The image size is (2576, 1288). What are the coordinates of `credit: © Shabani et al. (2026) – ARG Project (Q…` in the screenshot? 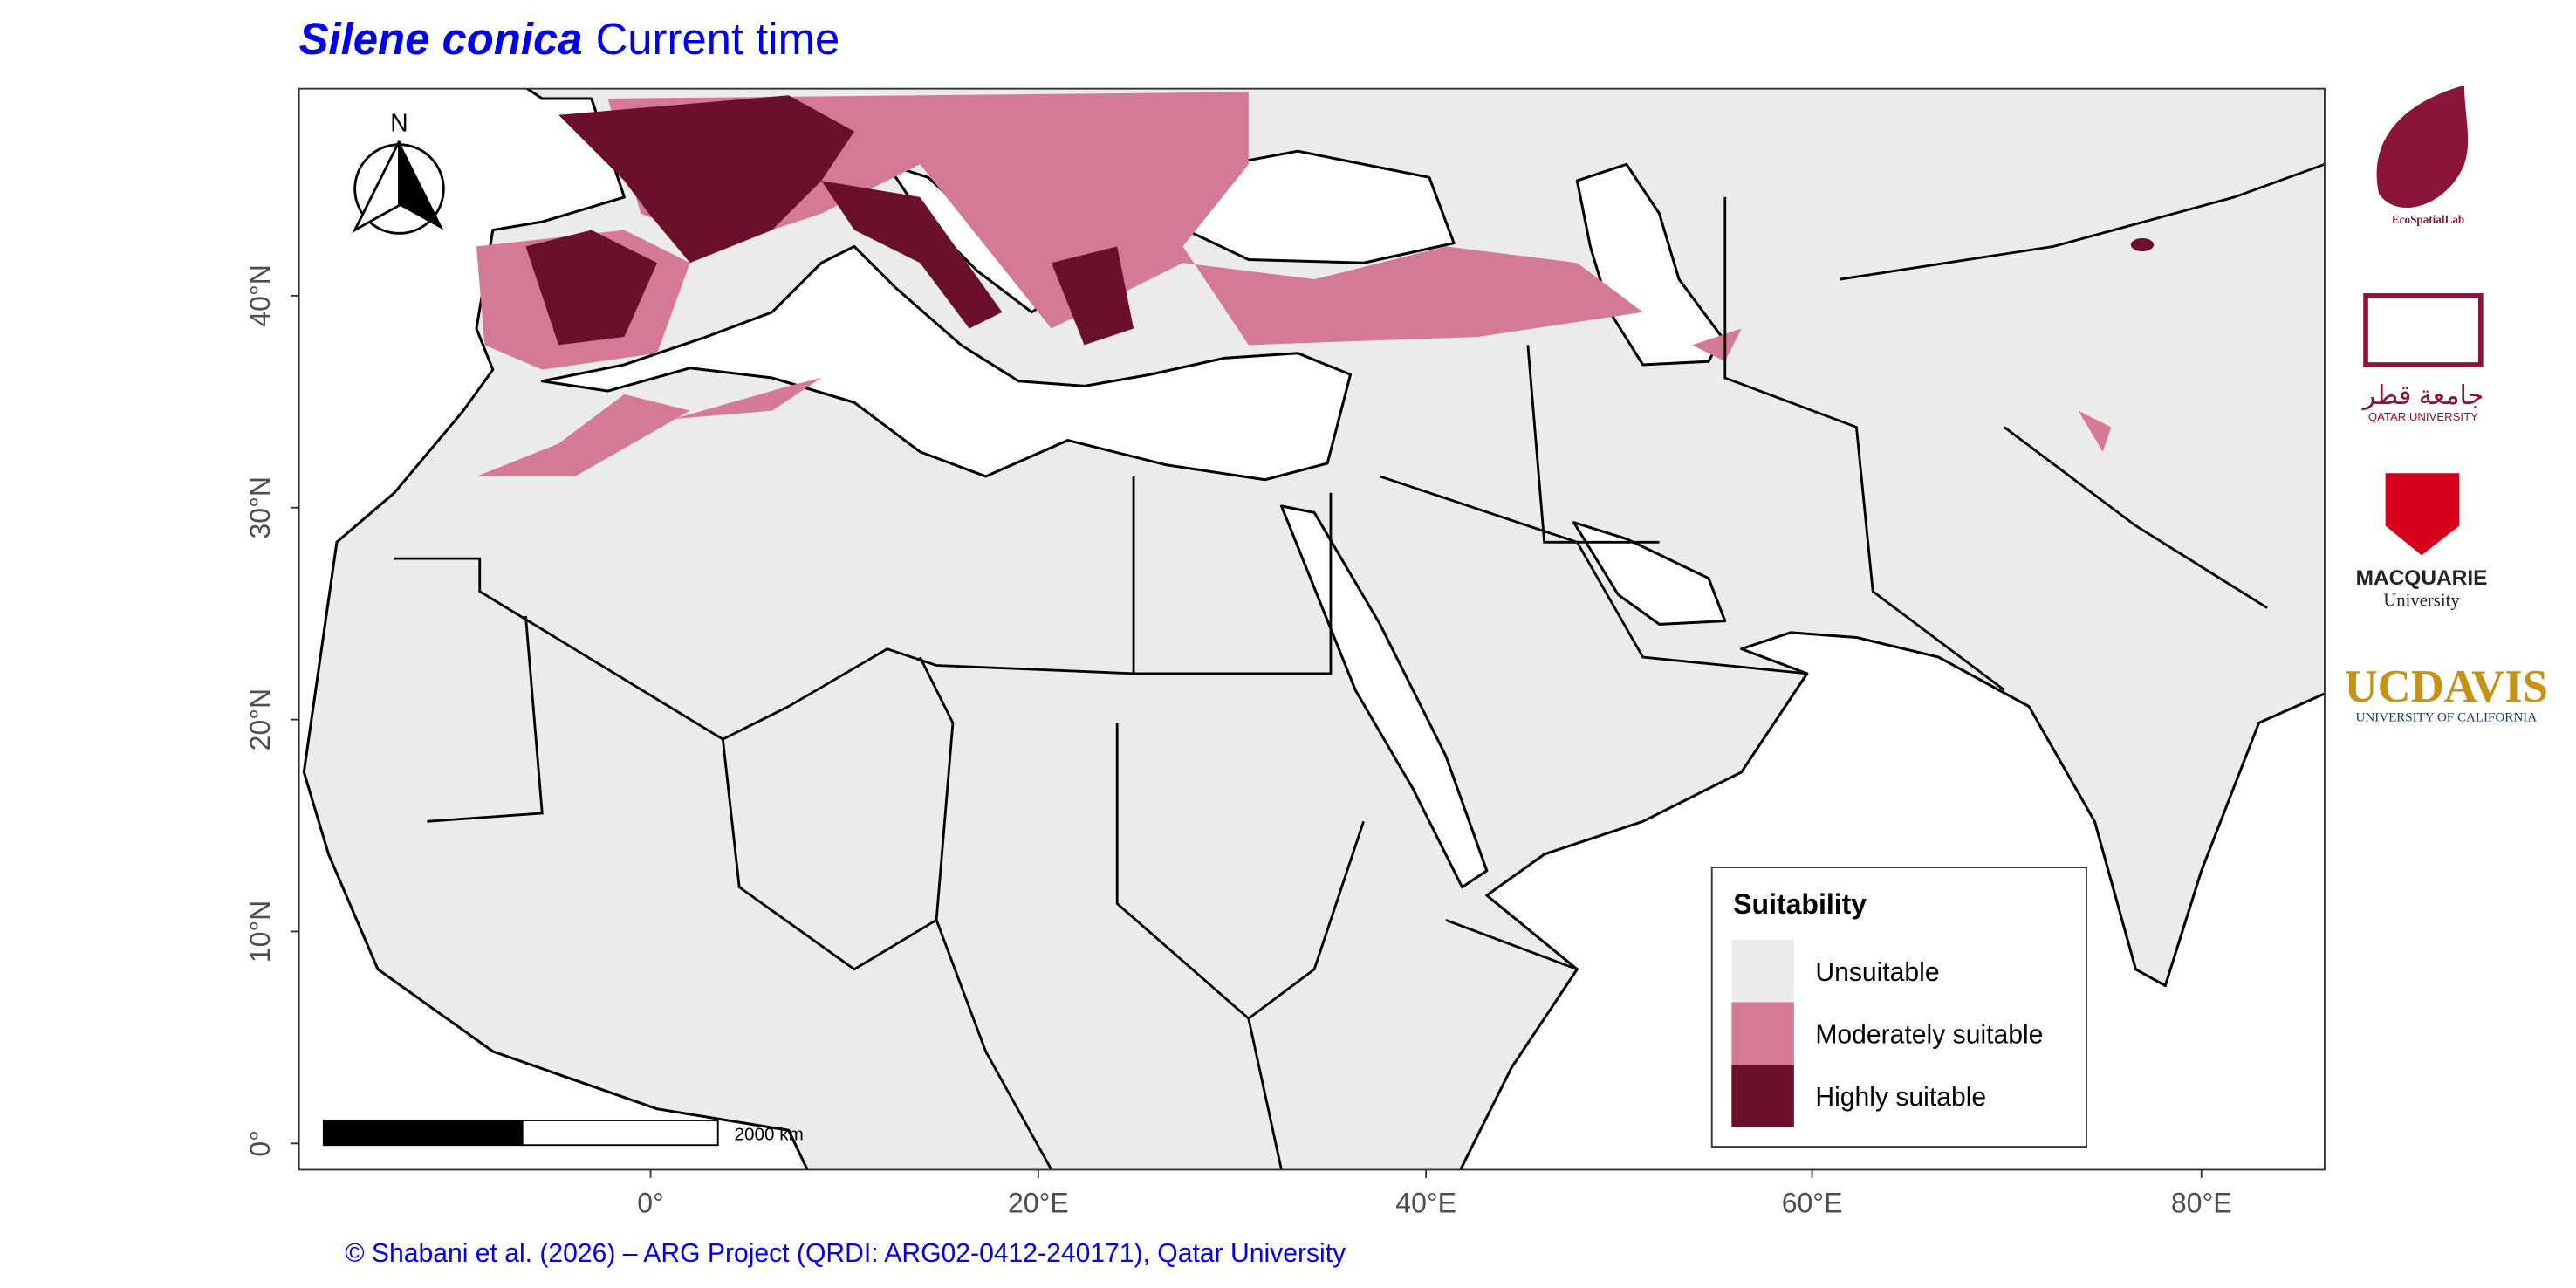 It's located at (845, 1253).